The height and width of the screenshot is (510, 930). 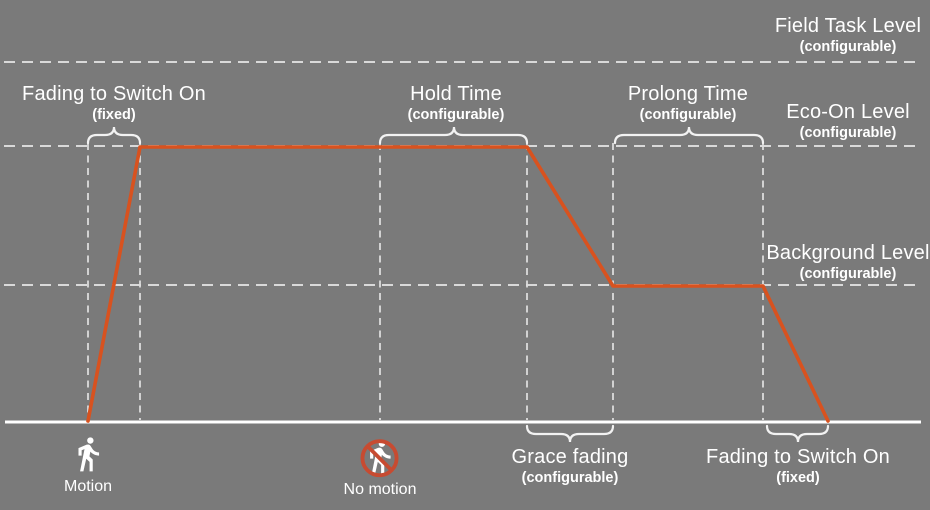 I want to click on phase-label-prolong-time: Prolong Time (configurable), so click(x=688, y=103).